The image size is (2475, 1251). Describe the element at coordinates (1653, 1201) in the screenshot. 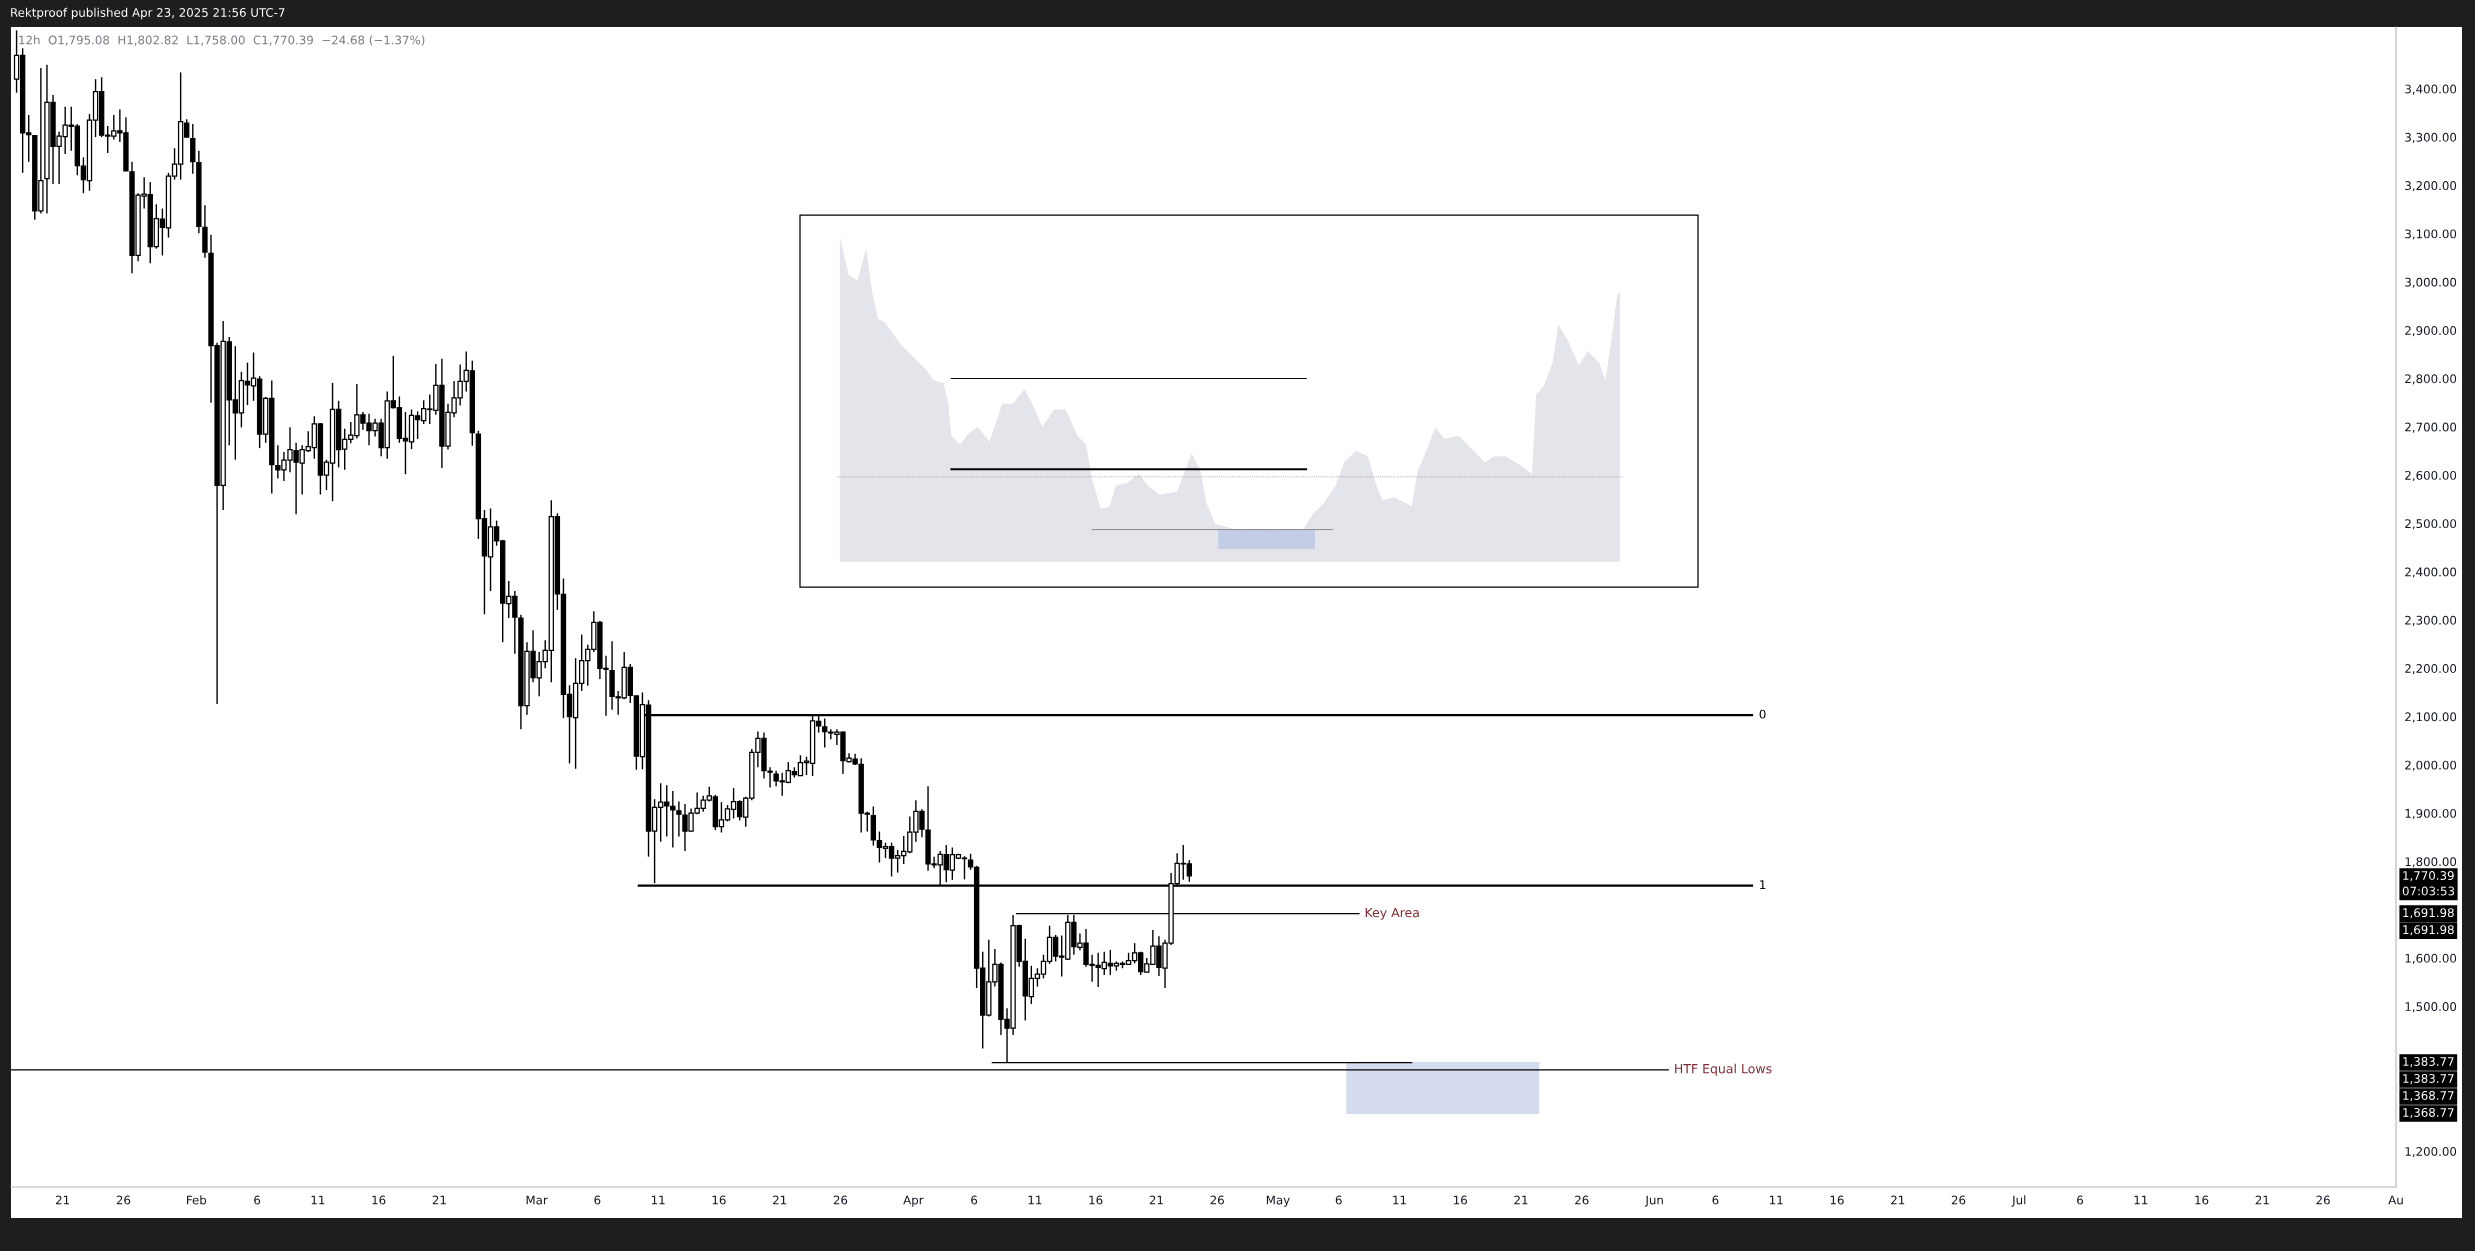

I see `x-tick-label: Jun` at that location.